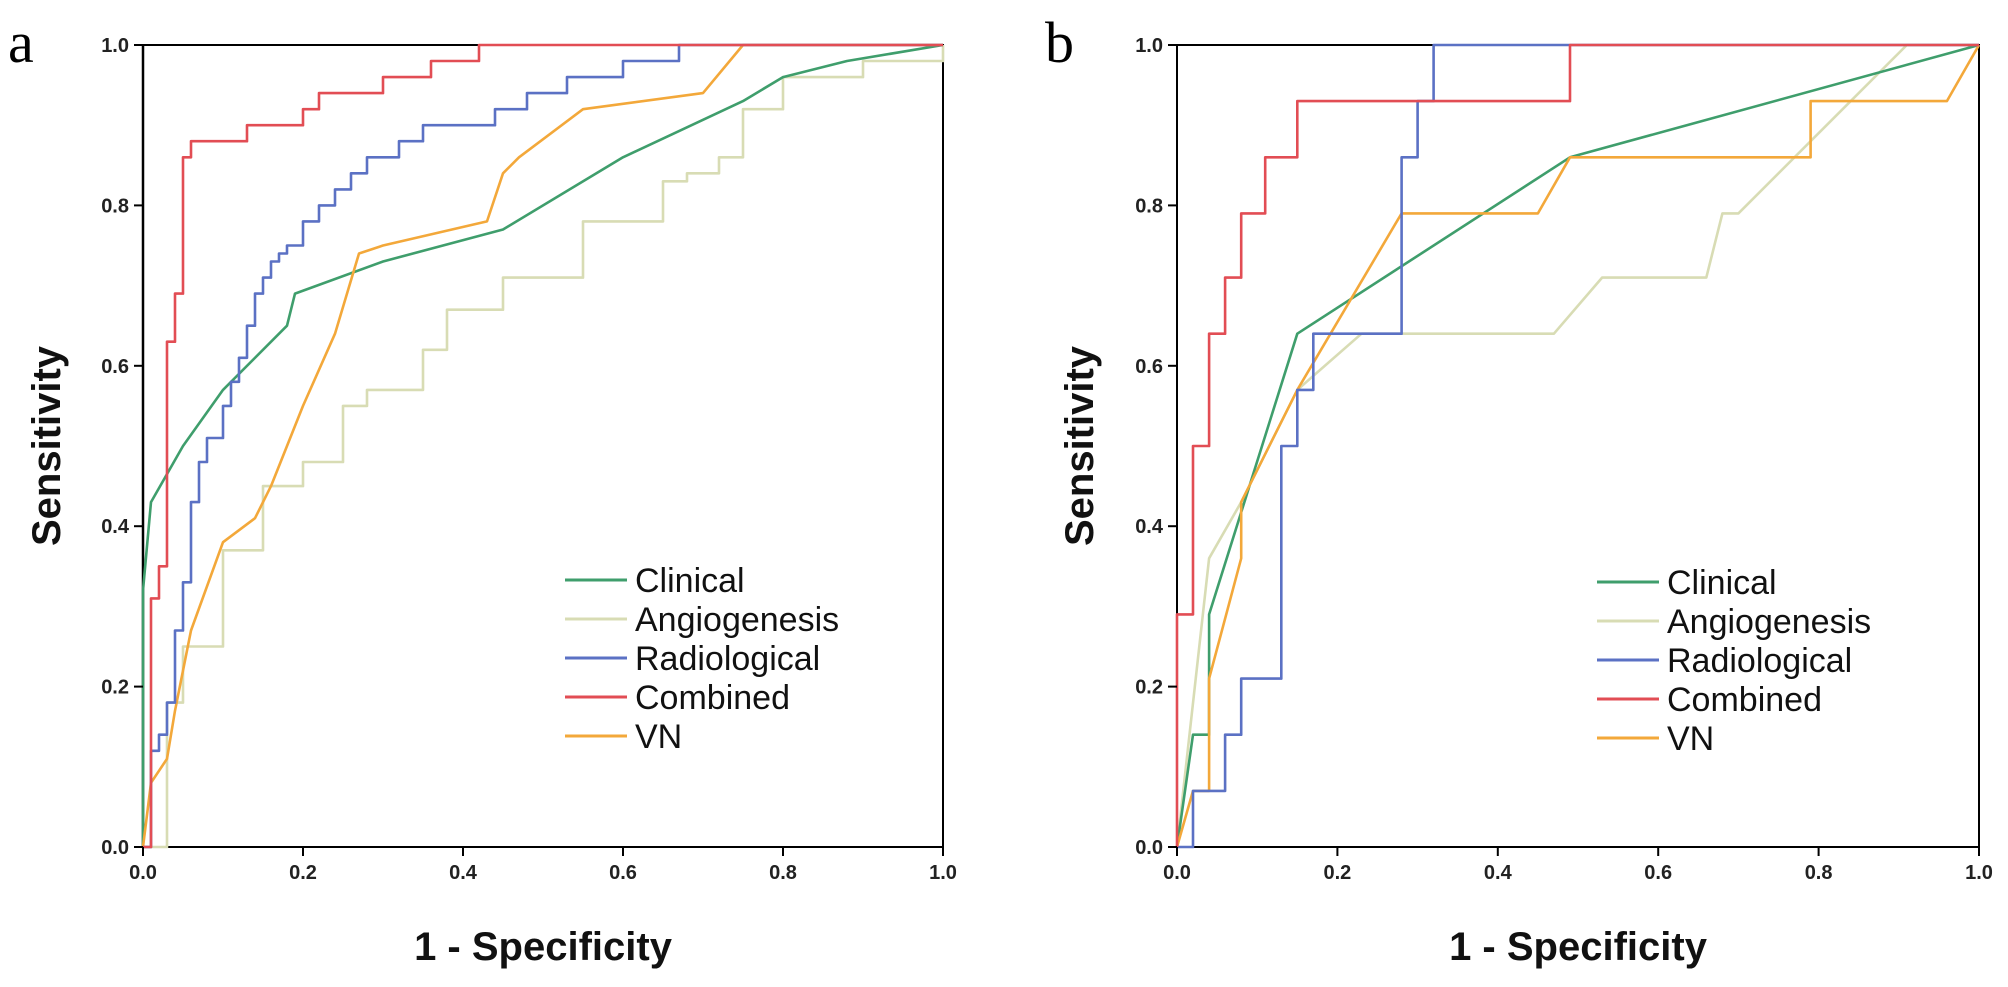 This screenshot has height=987, width=2008. I want to click on panel-a-x-tick-label: 0.0, so click(143, 873).